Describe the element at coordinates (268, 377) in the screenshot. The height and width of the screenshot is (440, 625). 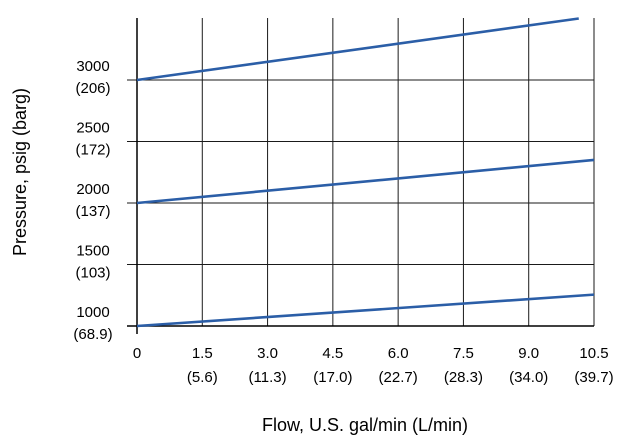
I see `x-tick-sublabel: (11.3)` at that location.